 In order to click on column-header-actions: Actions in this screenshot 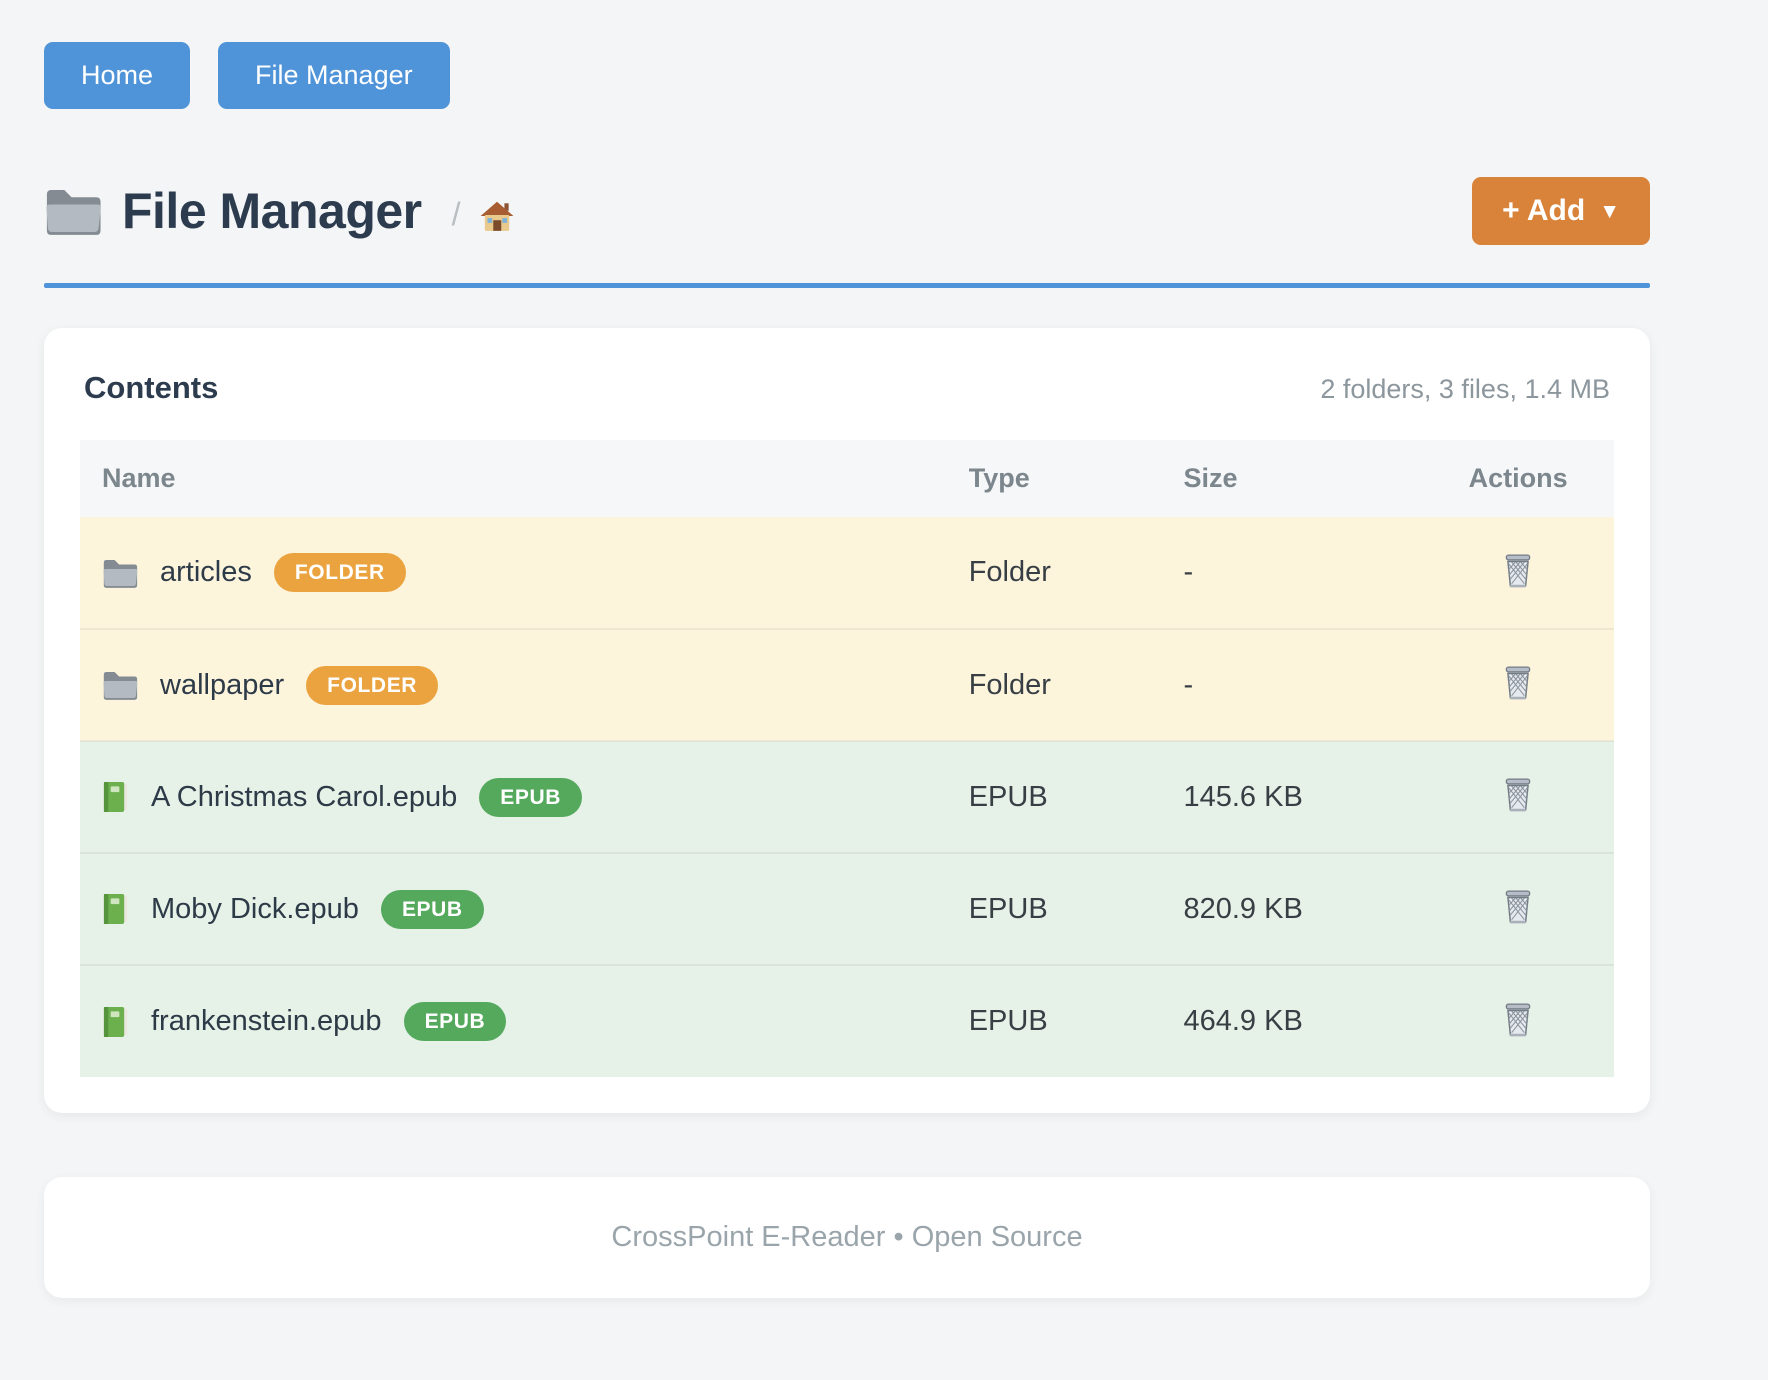, I will do `click(1518, 478)`.